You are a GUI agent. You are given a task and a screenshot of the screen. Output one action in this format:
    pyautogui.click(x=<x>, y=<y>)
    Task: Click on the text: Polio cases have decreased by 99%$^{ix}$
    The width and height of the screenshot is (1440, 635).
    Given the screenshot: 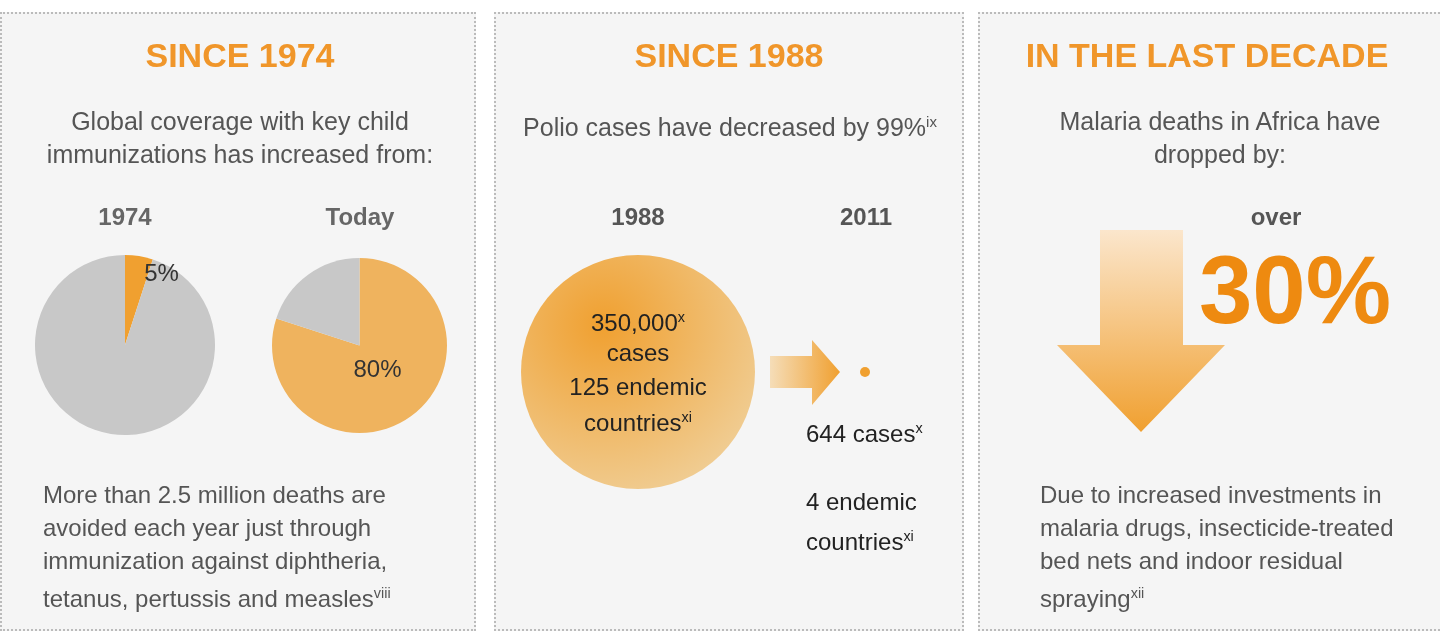 What is the action you would take?
    pyautogui.click(x=730, y=128)
    